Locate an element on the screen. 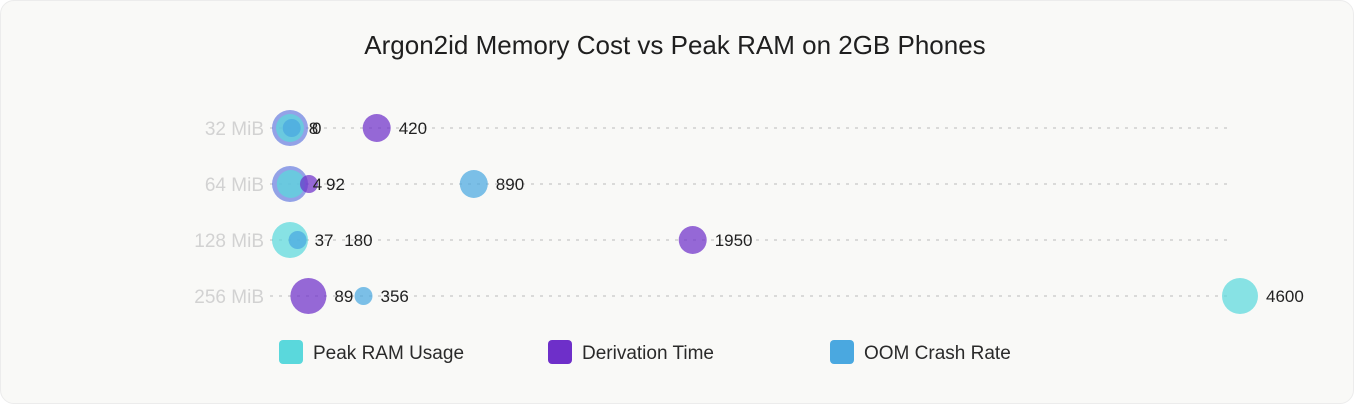 The image size is (1354, 404). legend-label: Derivation Time is located at coordinates (648, 353).